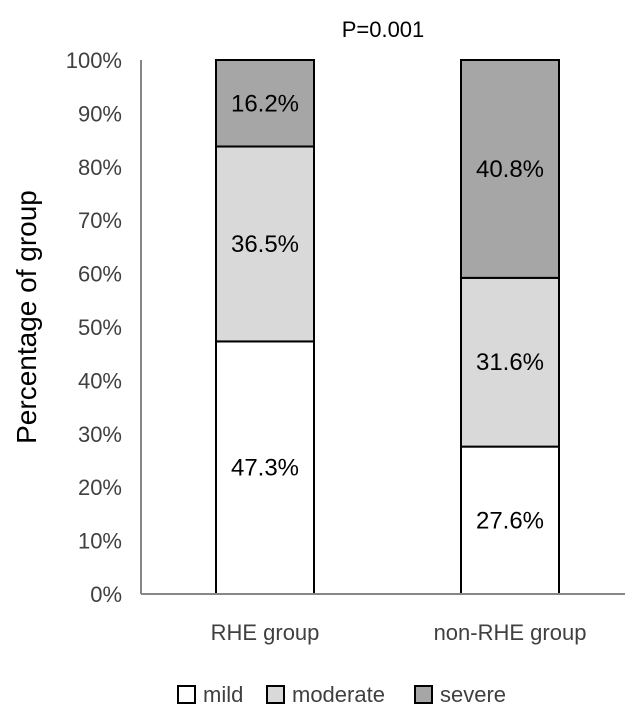 The image size is (628, 707). What do you see at coordinates (423, 694) in the screenshot?
I see `legend-swatch-severe` at bounding box center [423, 694].